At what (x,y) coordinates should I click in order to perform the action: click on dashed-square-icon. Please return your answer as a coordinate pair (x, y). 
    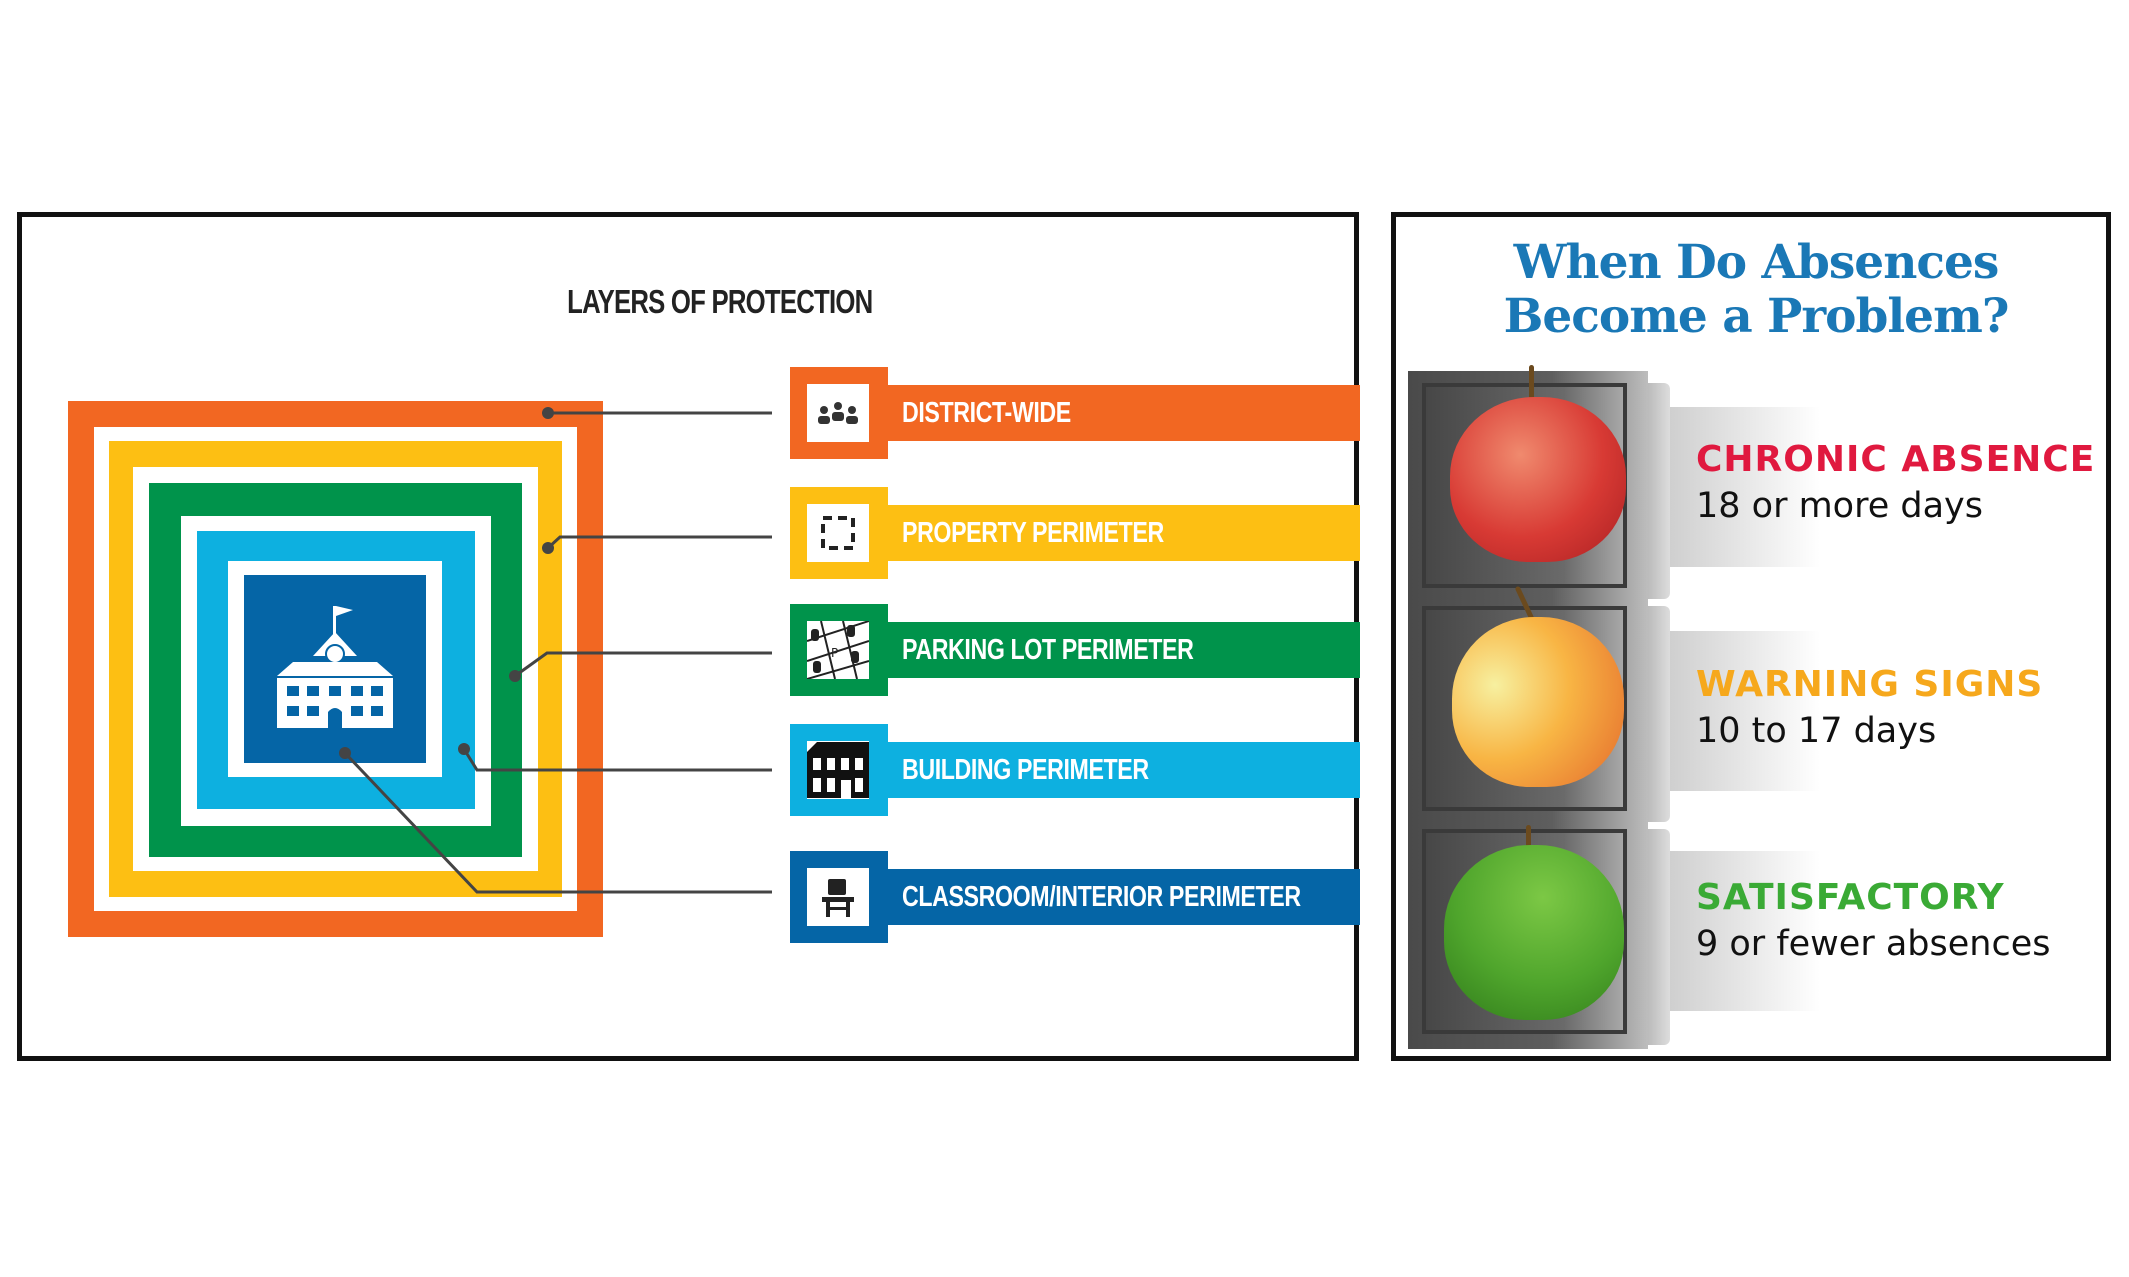
    Looking at the image, I should click on (838, 533).